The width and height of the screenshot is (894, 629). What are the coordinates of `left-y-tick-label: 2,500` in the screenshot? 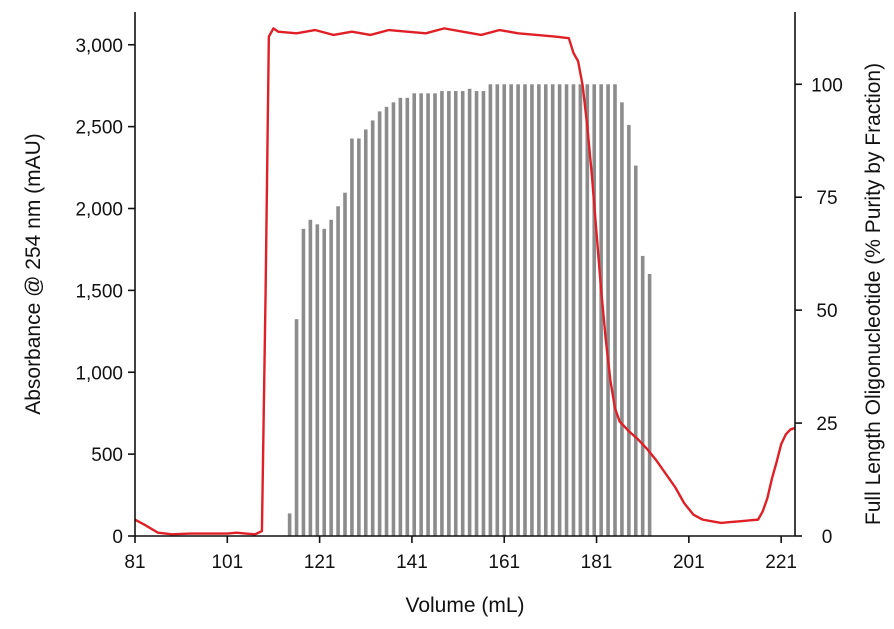 It's located at (99, 128).